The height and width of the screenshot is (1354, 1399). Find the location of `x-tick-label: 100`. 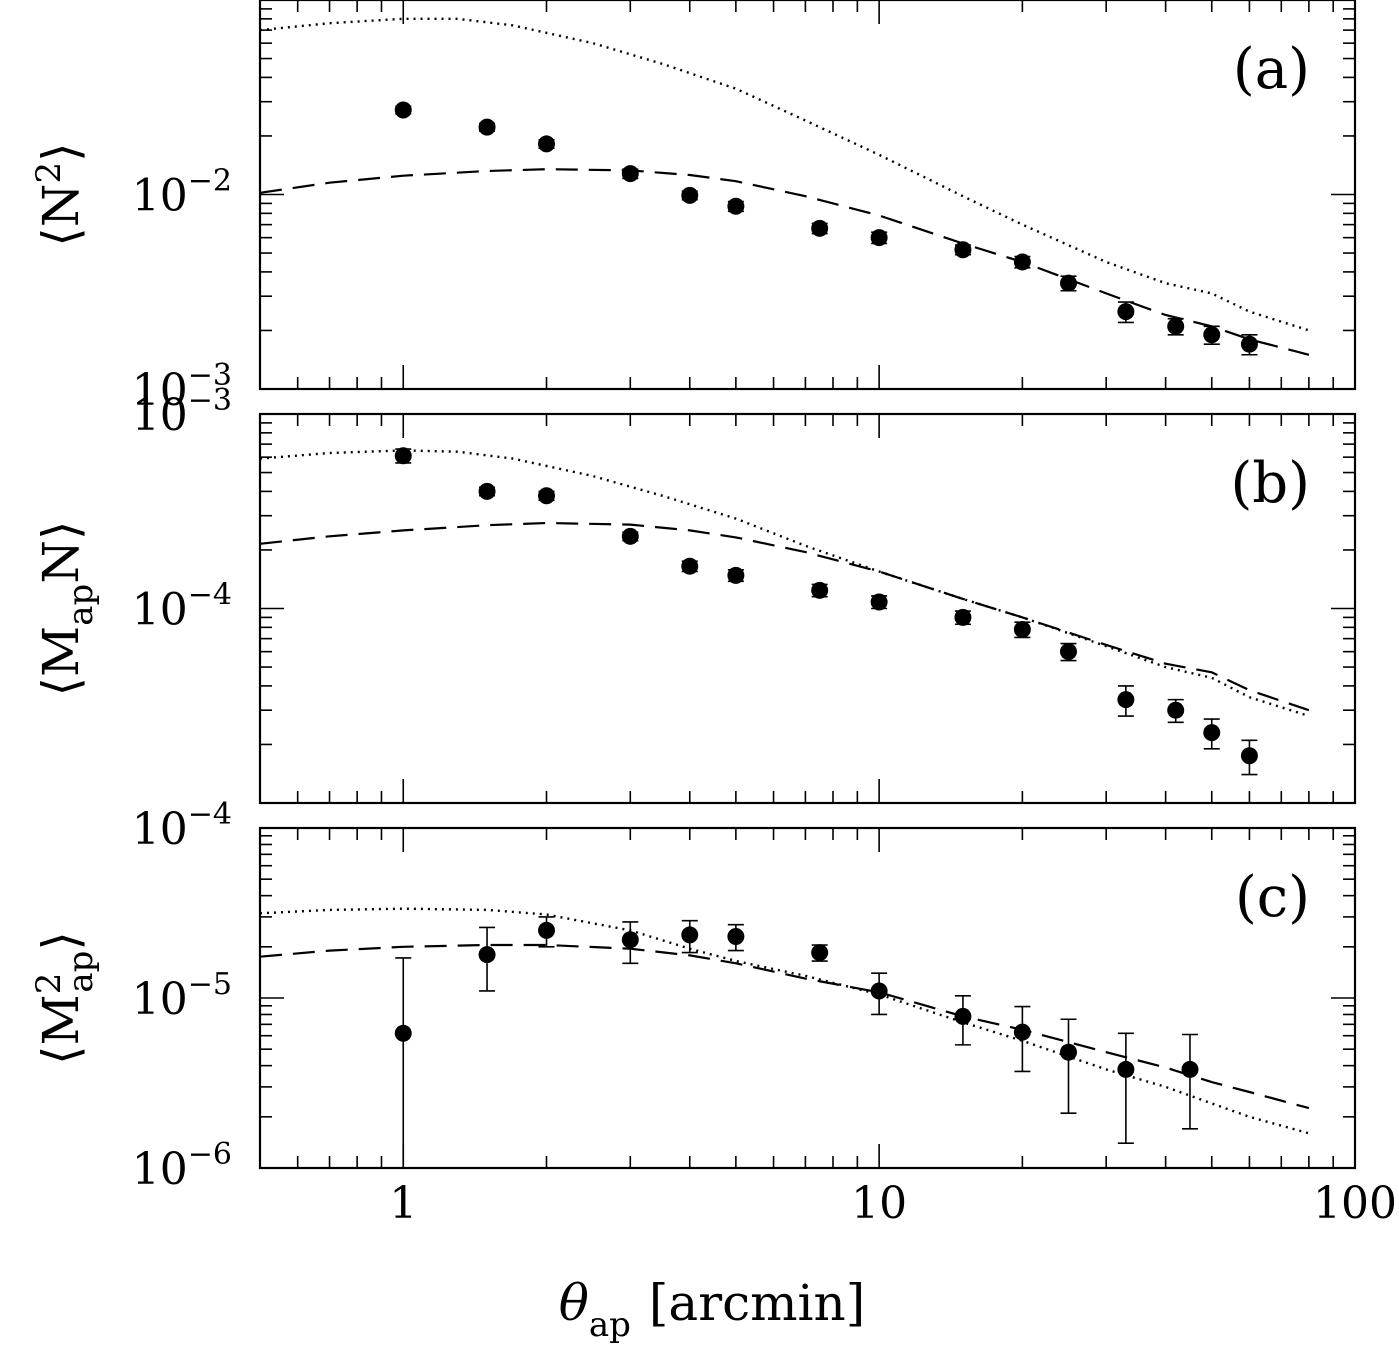

x-tick-label: 100 is located at coordinates (1355, 1203).